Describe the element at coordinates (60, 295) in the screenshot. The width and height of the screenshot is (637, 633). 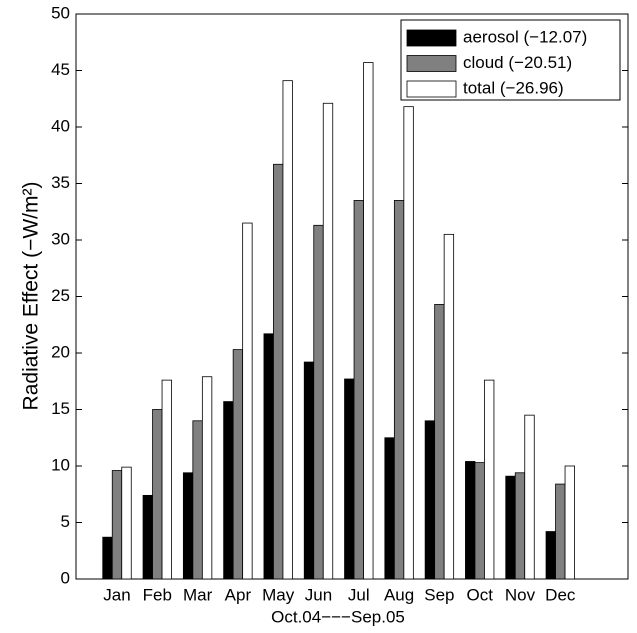
I see `y-tick-label: 25` at that location.